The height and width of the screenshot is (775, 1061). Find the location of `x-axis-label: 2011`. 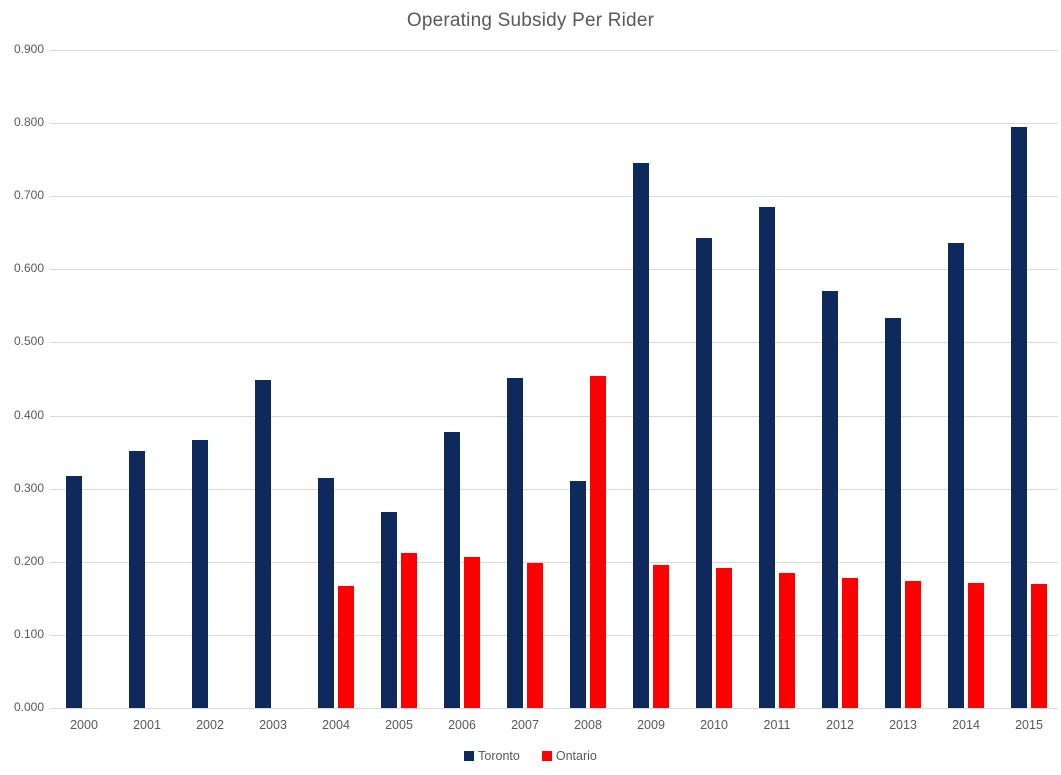

x-axis-label: 2011 is located at coordinates (777, 725).